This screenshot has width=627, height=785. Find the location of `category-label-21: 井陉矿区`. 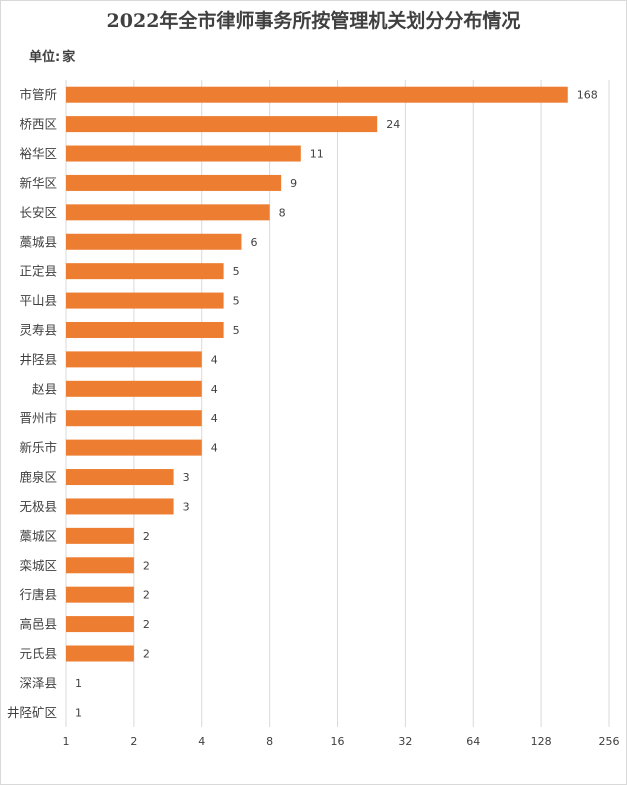

category-label-21: 井陉矿区 is located at coordinates (32, 712).